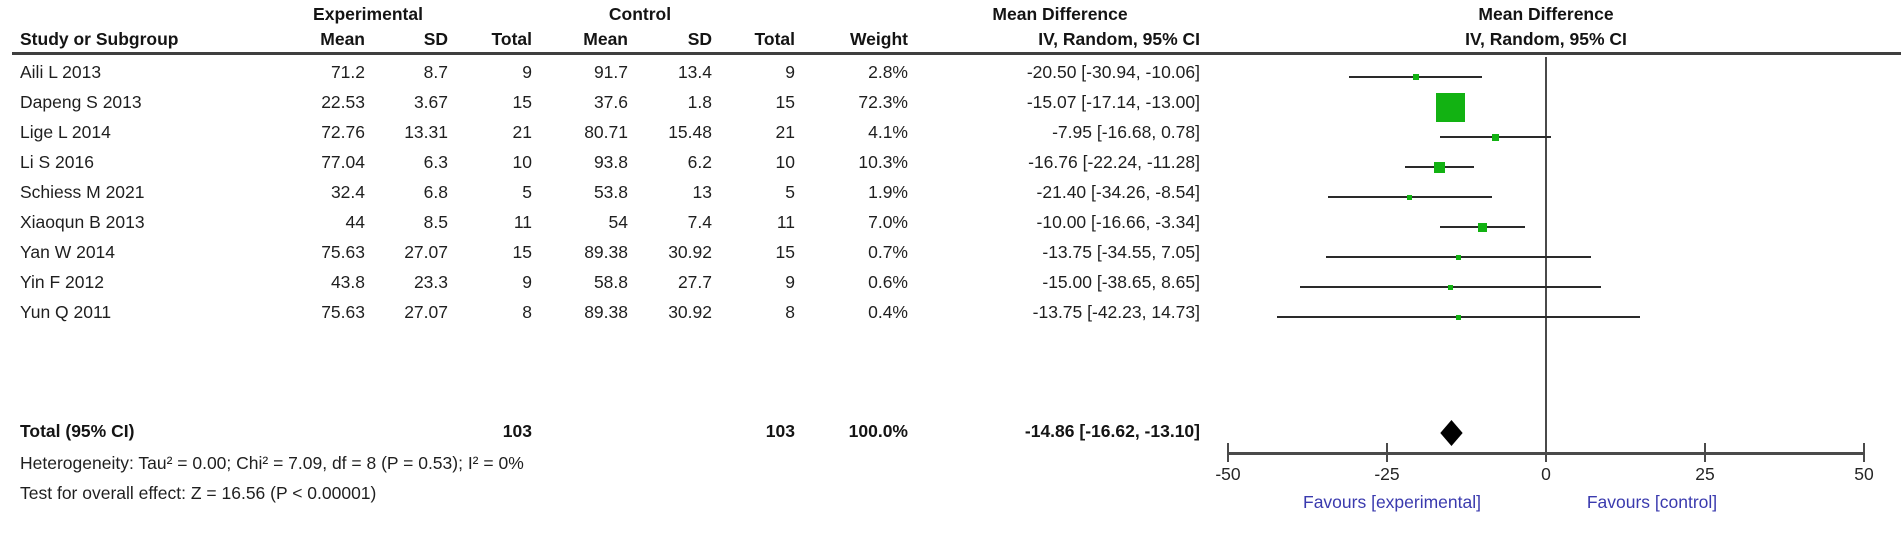 The height and width of the screenshot is (541, 1901). I want to click on ctrl-mean: 91.7, so click(610, 72).